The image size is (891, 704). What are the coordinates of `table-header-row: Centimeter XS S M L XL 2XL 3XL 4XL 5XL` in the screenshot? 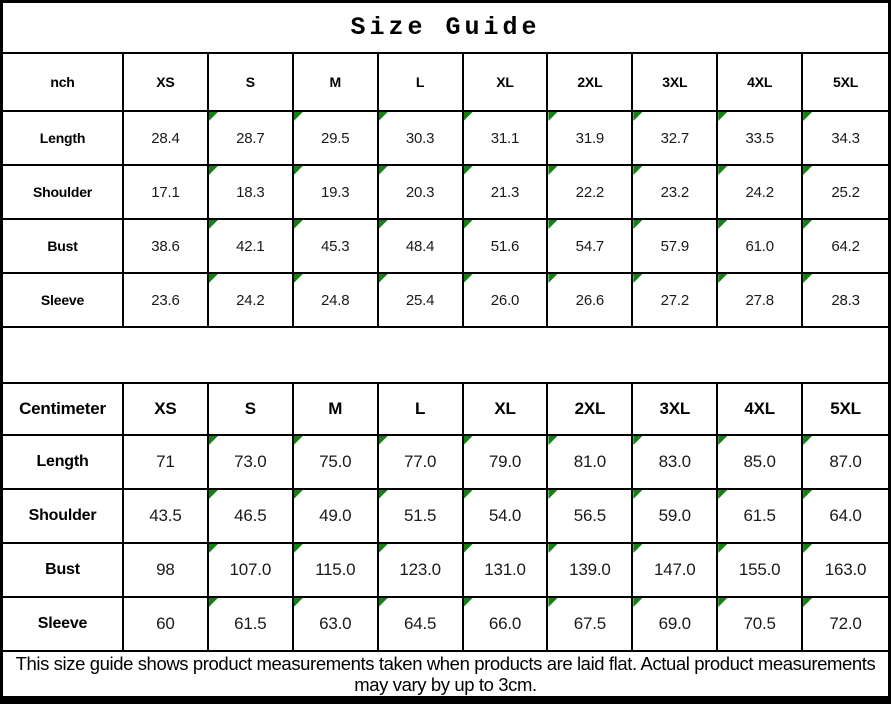 It's located at (445, 410).